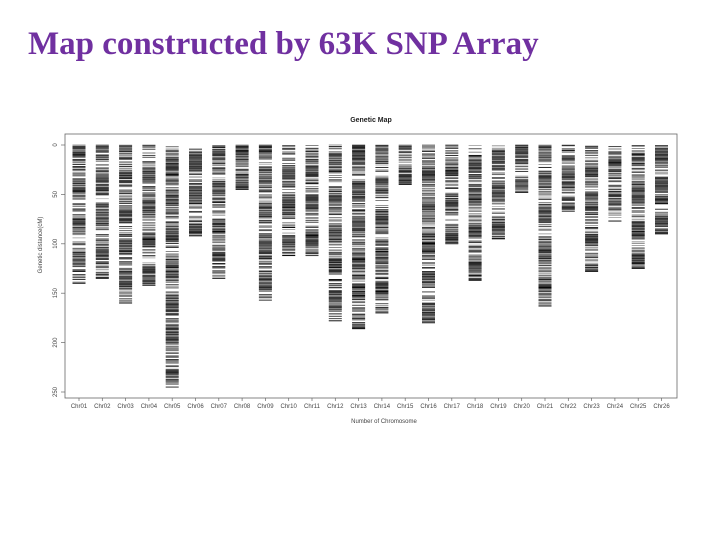  I want to click on chromosome-chr21, so click(545, 225).